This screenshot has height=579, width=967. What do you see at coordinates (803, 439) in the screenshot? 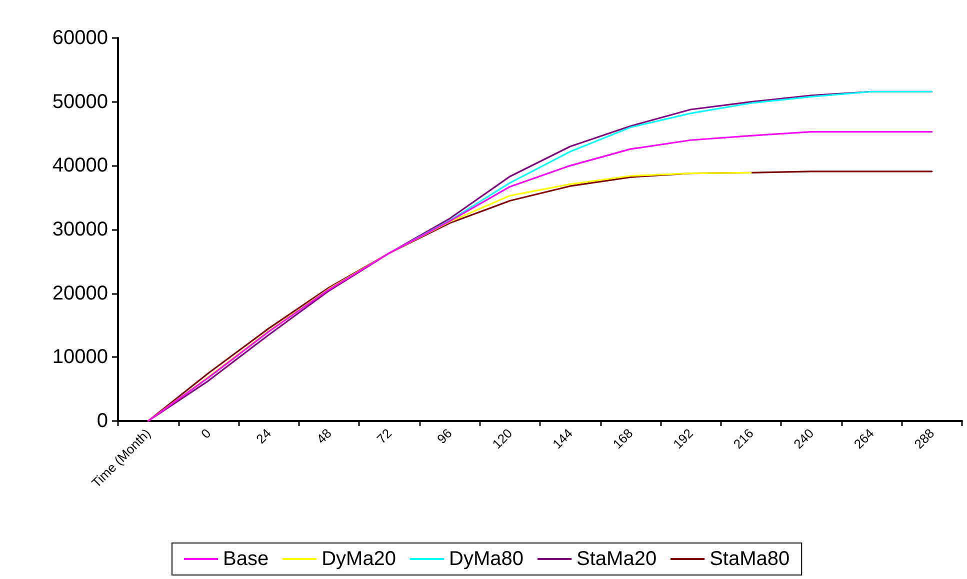
I see `x-tick-label: 240` at bounding box center [803, 439].